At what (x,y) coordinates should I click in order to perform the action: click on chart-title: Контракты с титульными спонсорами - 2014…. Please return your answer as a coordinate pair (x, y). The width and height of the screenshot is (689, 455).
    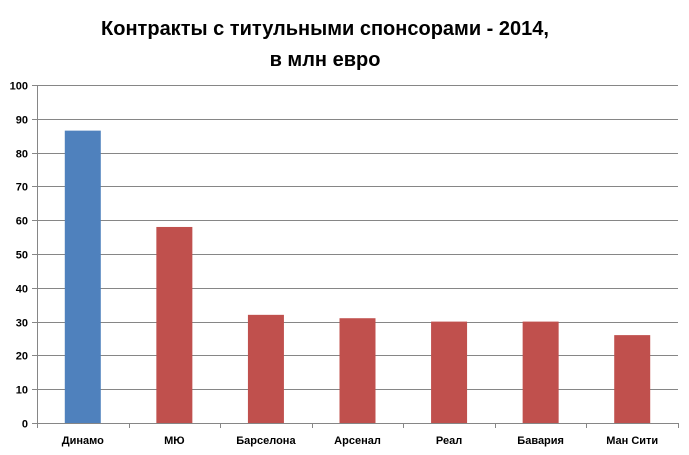
    Looking at the image, I should click on (325, 45).